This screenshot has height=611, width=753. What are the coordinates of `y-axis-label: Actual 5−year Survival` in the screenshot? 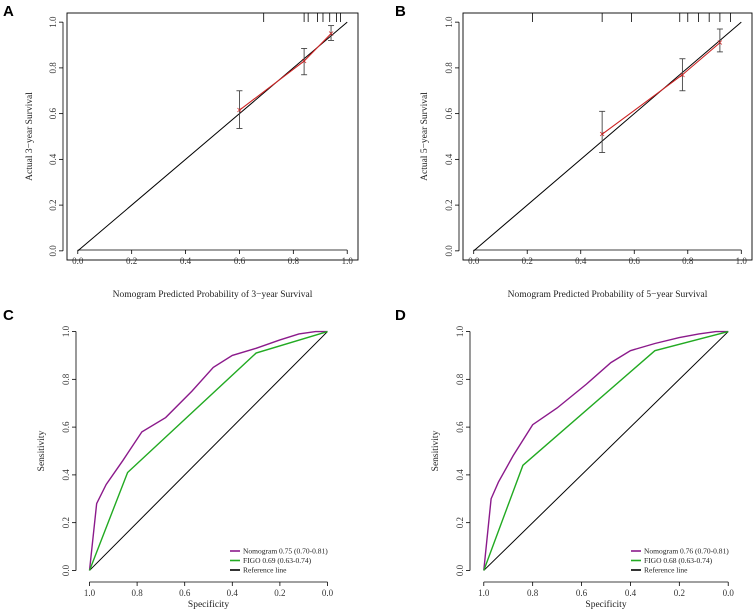 It's located at (425, 136).